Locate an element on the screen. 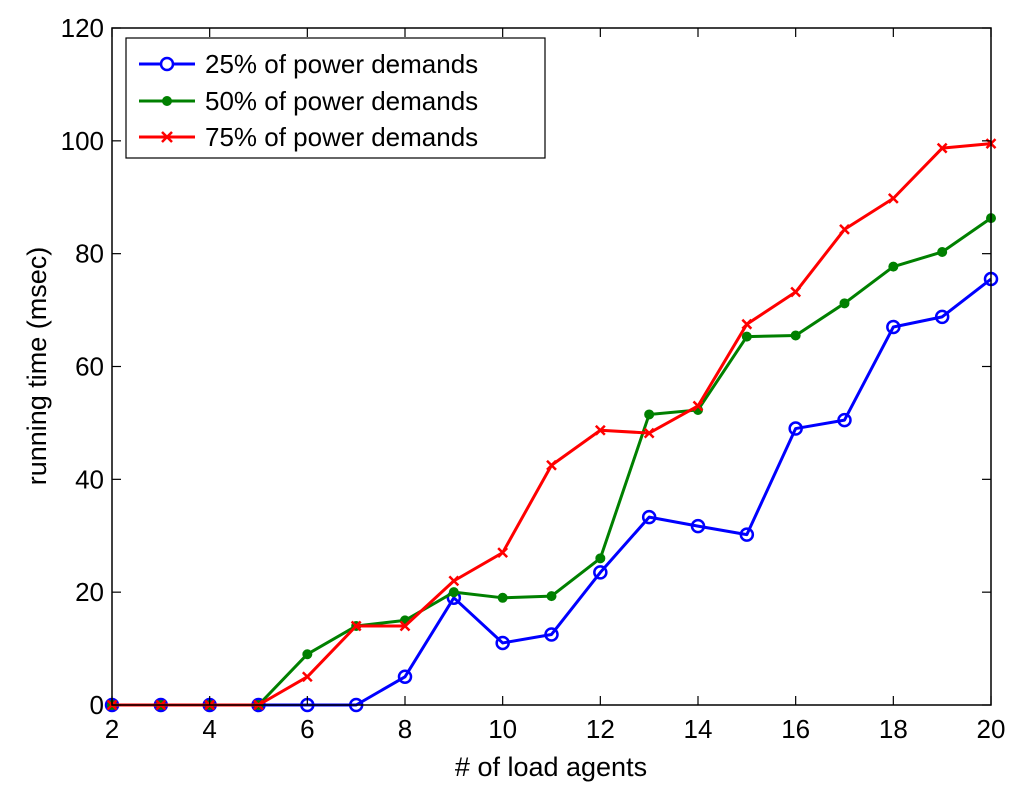 The width and height of the screenshot is (1024, 796). legend-entry-50: 50% of power demands is located at coordinates (308, 101).